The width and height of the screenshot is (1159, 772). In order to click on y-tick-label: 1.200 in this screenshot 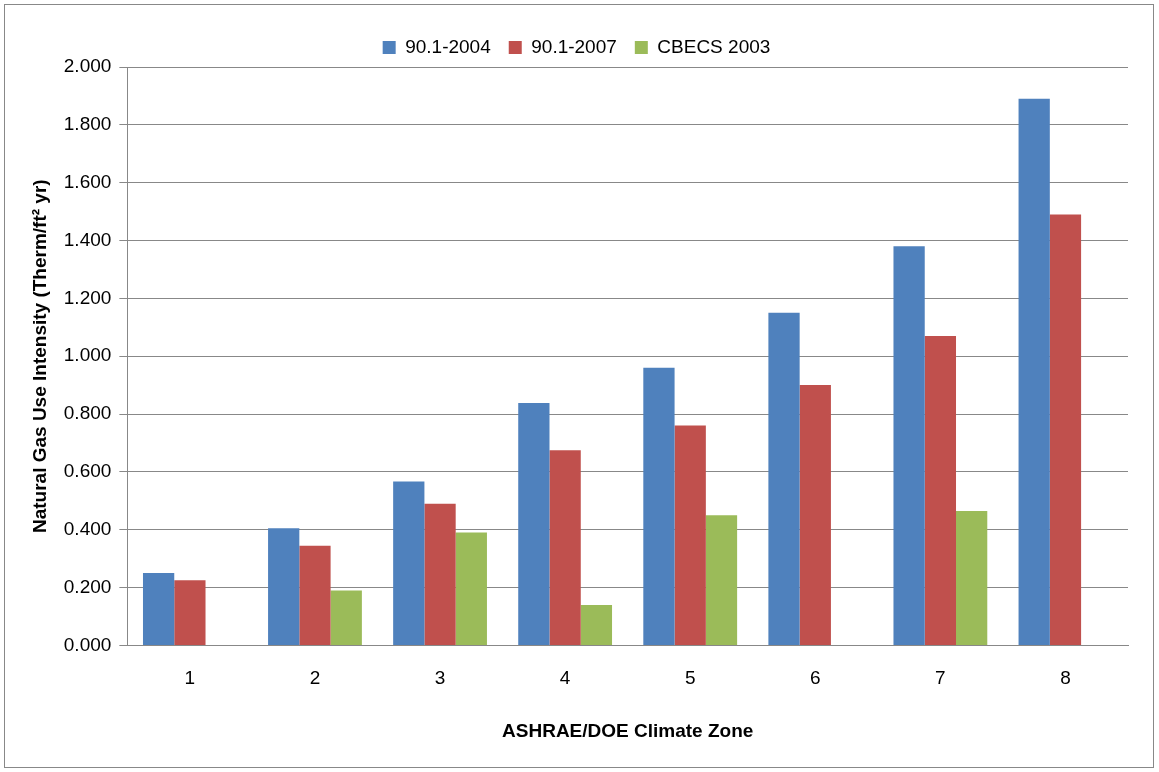, I will do `click(87, 297)`.